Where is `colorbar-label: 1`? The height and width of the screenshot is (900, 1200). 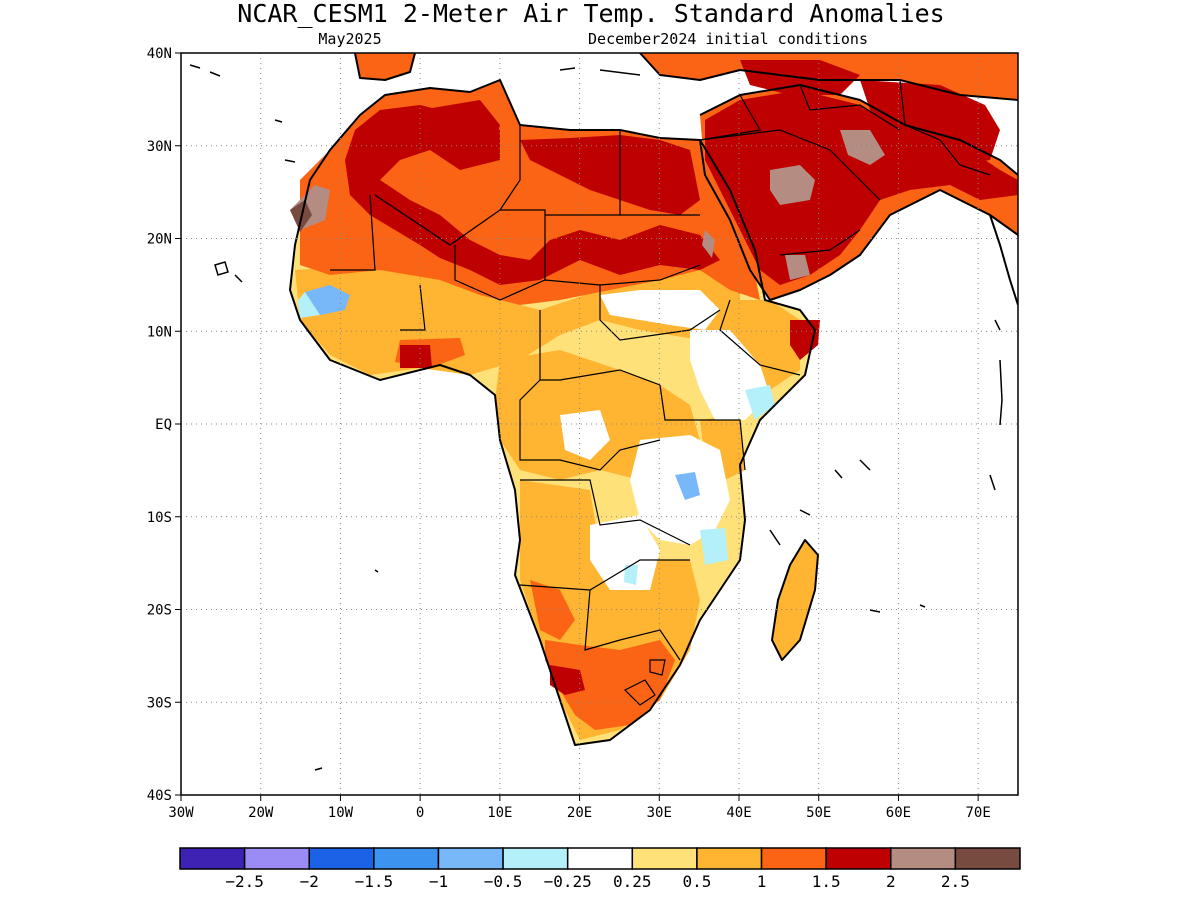 colorbar-label: 1 is located at coordinates (762, 881).